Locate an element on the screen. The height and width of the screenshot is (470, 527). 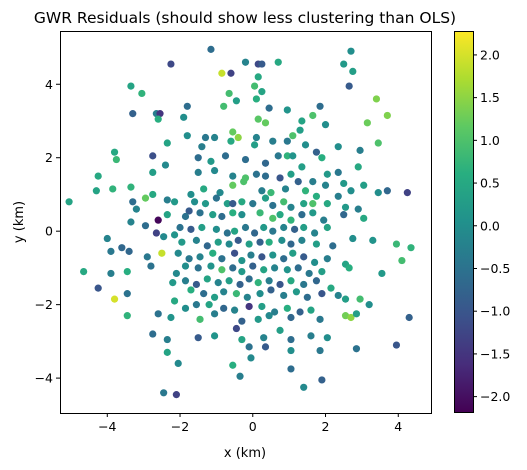
colorbar-tick-label: 2.0 is located at coordinates (490, 54).